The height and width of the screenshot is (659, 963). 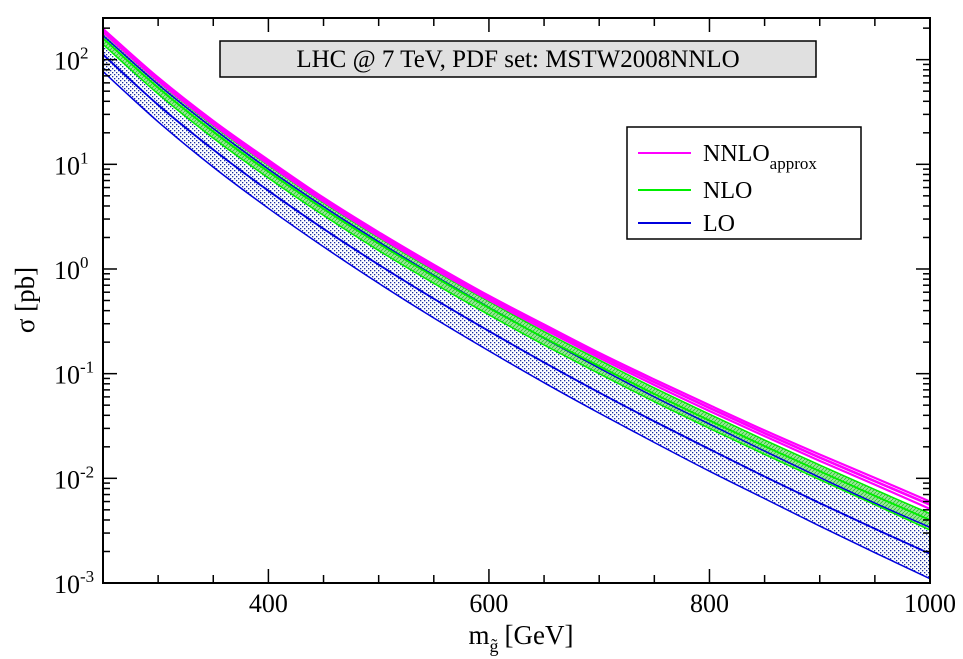 I want to click on legend-box, so click(x=744, y=183).